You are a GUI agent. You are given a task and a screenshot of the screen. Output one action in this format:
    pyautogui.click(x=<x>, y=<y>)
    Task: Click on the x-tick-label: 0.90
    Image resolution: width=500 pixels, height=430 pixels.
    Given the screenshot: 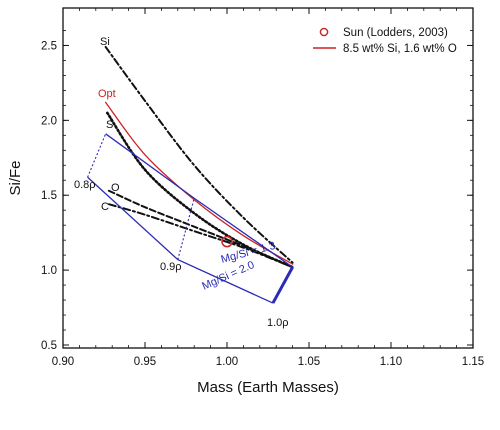 What is the action you would take?
    pyautogui.click(x=63, y=362)
    